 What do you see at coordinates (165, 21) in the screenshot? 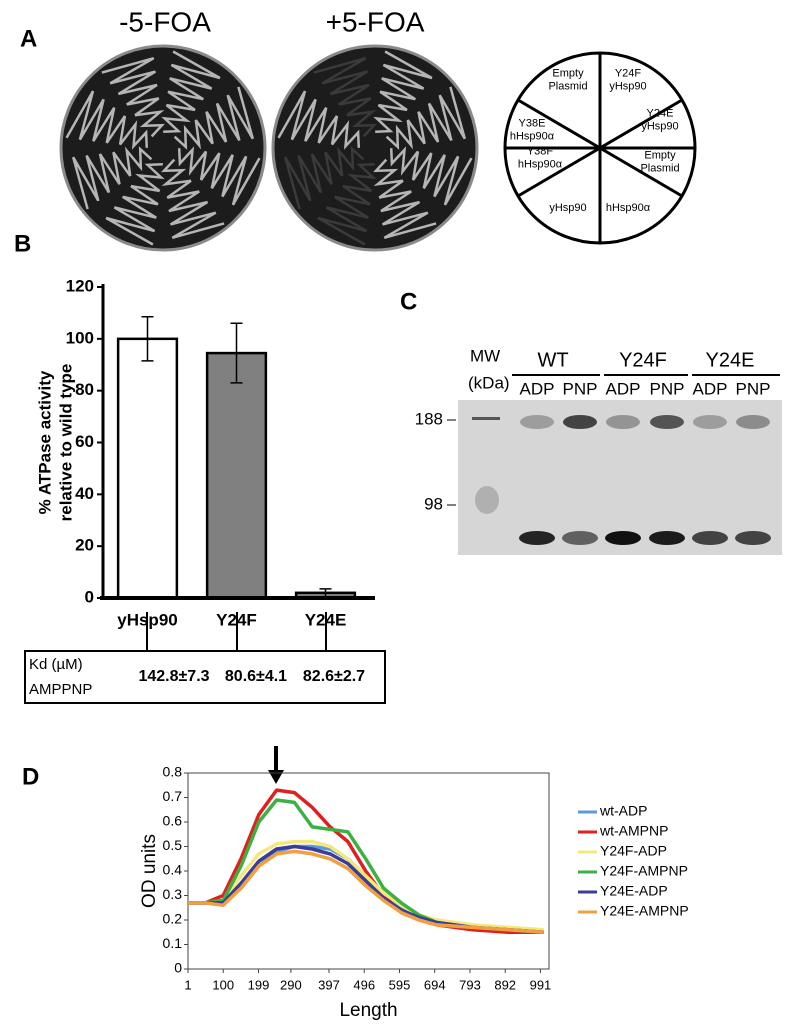
I see `plate-title: -5-FOA` at bounding box center [165, 21].